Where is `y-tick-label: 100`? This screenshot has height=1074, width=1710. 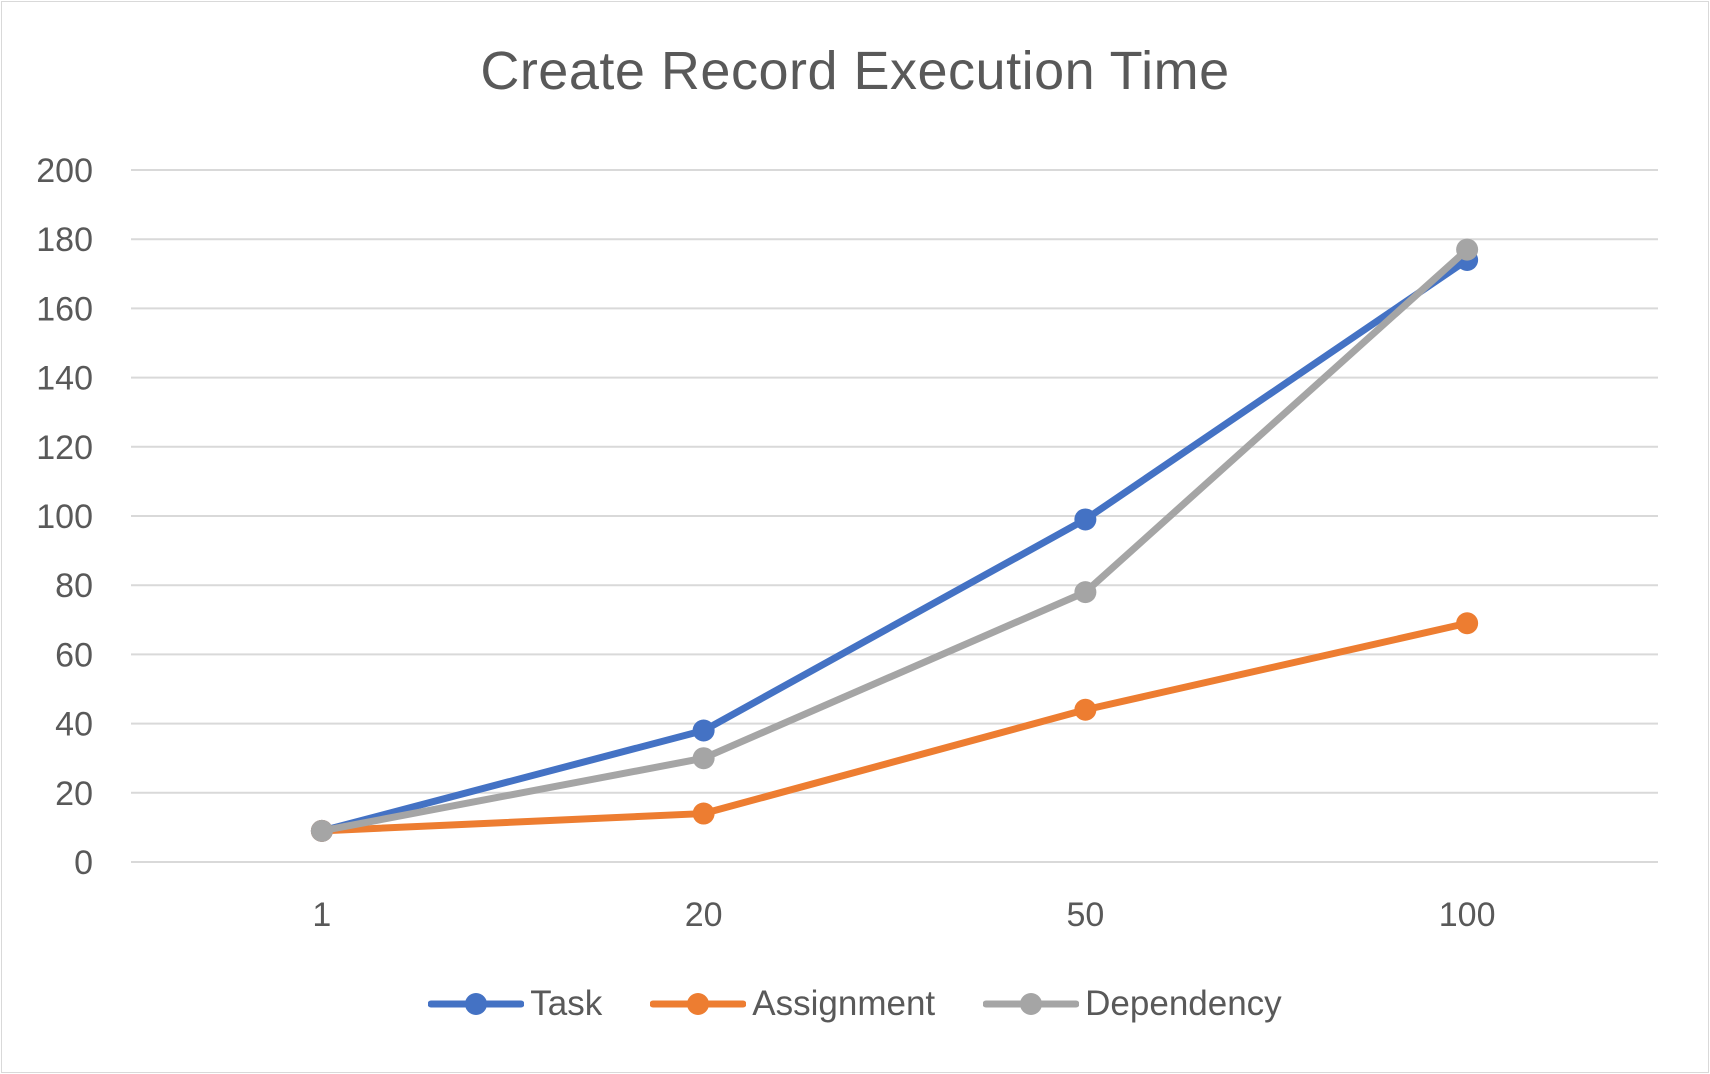 y-tick-label: 100 is located at coordinates (64, 517).